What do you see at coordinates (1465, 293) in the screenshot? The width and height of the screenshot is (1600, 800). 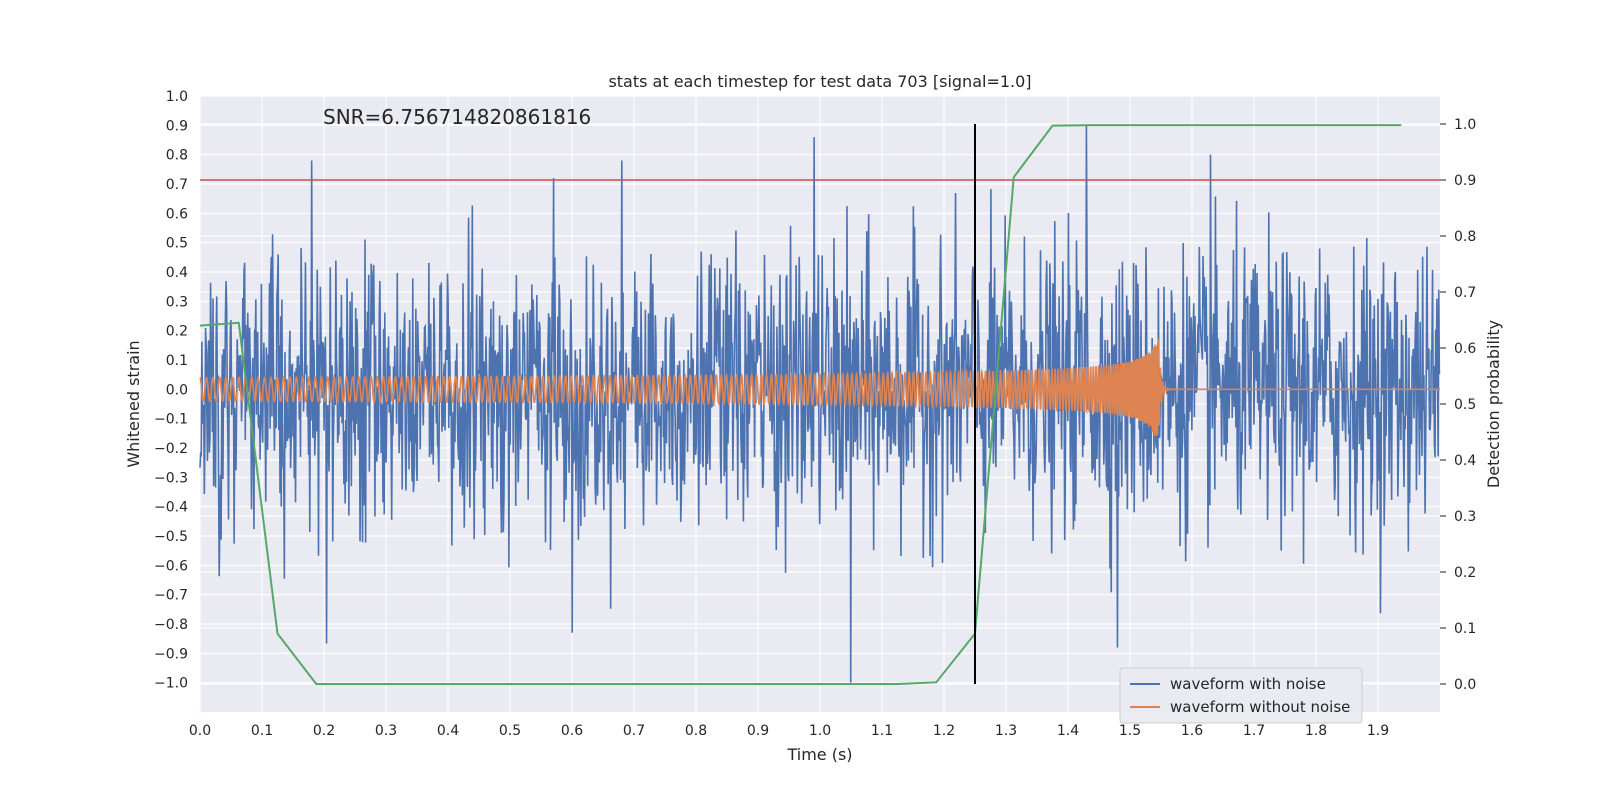 I see `y2-tick-label: 0.7` at bounding box center [1465, 293].